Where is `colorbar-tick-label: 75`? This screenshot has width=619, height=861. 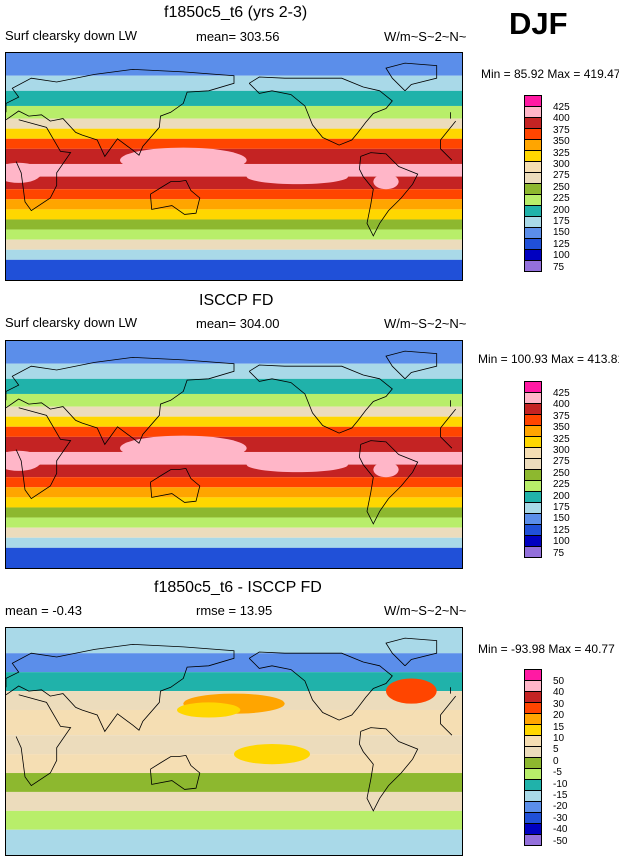
colorbar-tick-label: 75 is located at coordinates (559, 267).